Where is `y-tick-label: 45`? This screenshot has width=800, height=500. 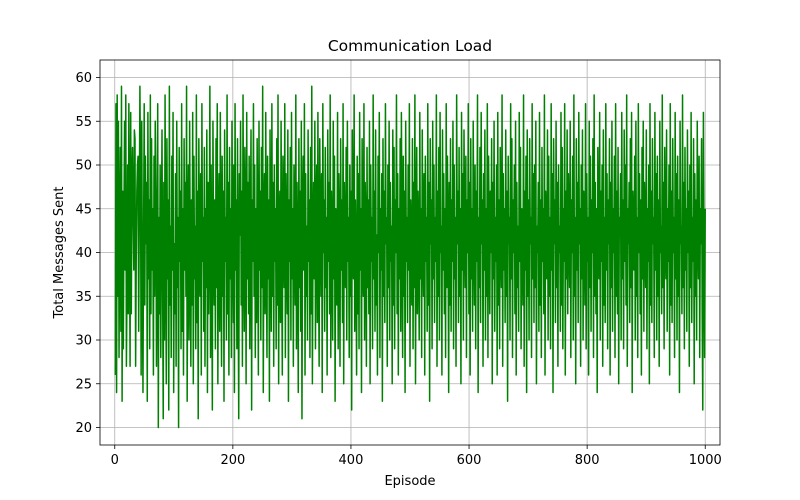 y-tick-label: 45 is located at coordinates (83, 209).